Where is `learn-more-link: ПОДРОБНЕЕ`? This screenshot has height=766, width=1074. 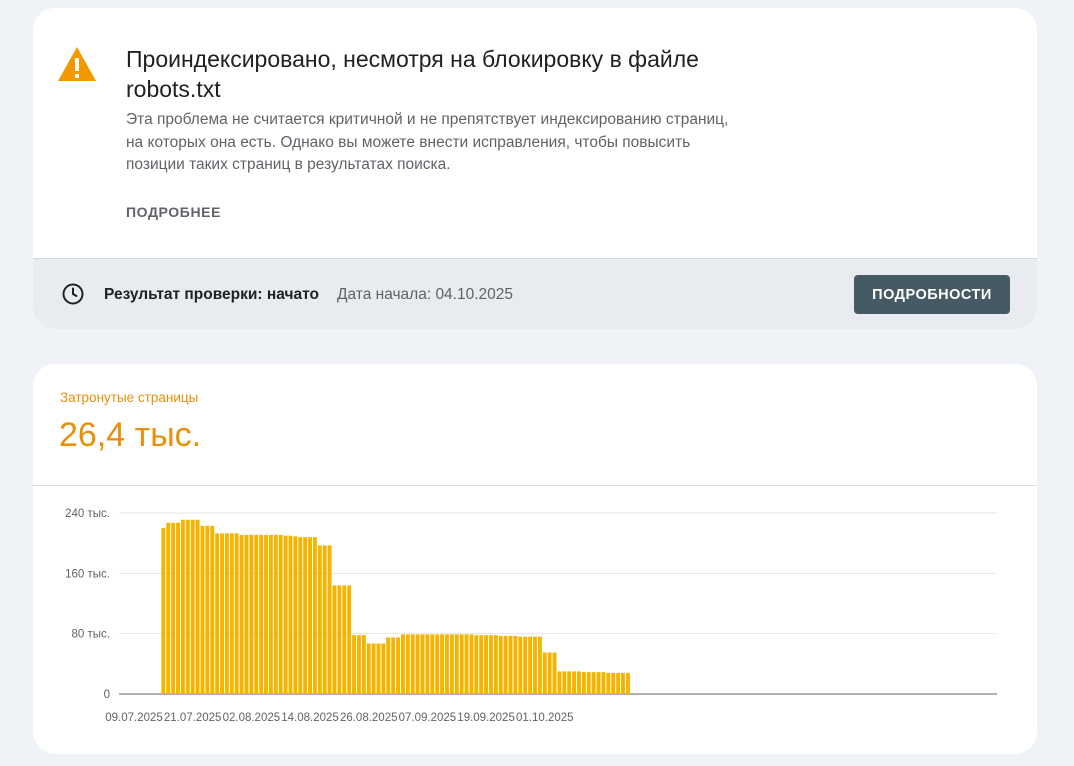 learn-more-link: ПОДРОБНЕЕ is located at coordinates (174, 212).